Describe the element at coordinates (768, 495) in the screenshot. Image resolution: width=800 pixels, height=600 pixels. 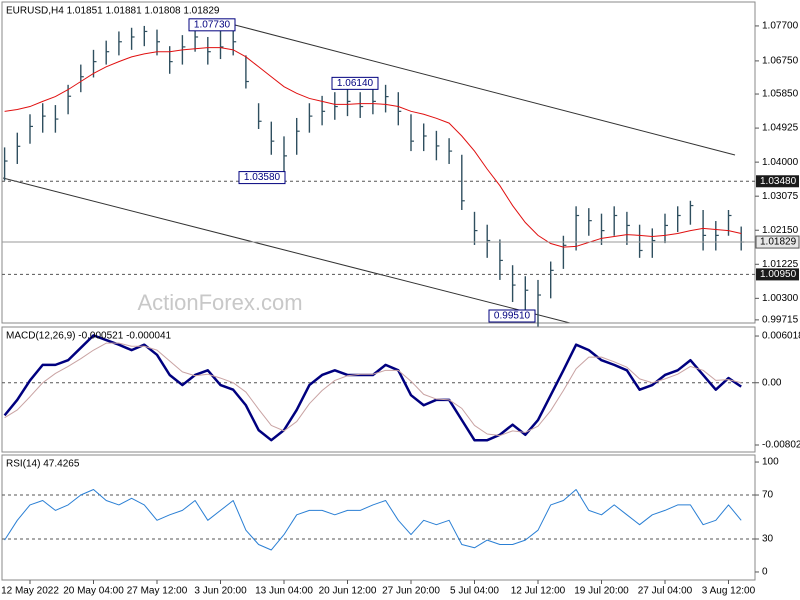
I see `y-tick-label: 70` at that location.